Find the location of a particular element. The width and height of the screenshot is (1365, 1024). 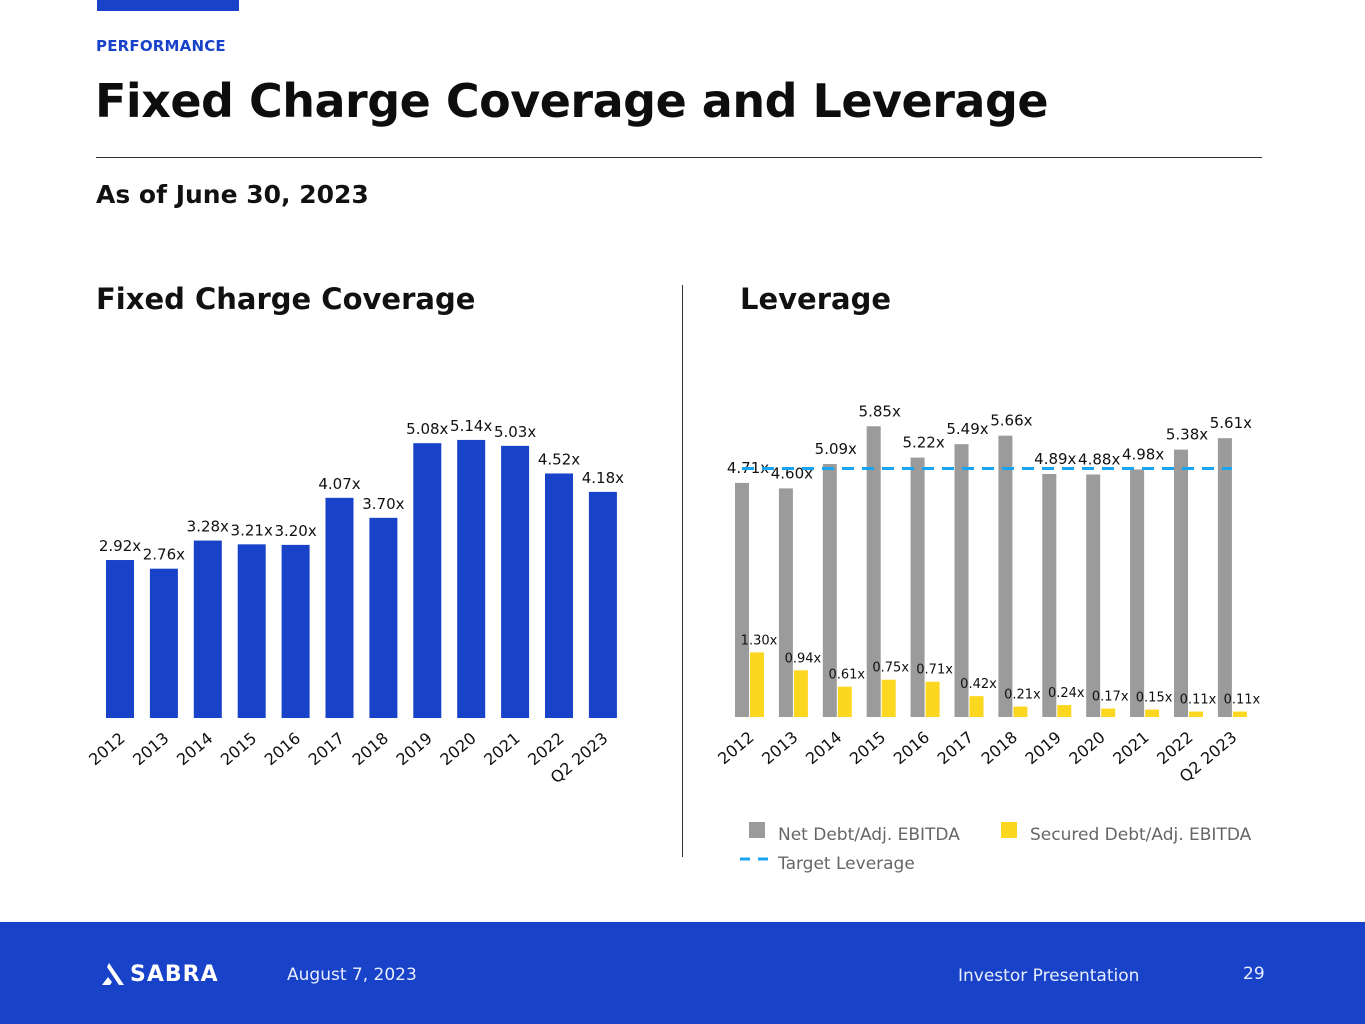

leverage-x-tick-label: 2018 is located at coordinates (999, 748).